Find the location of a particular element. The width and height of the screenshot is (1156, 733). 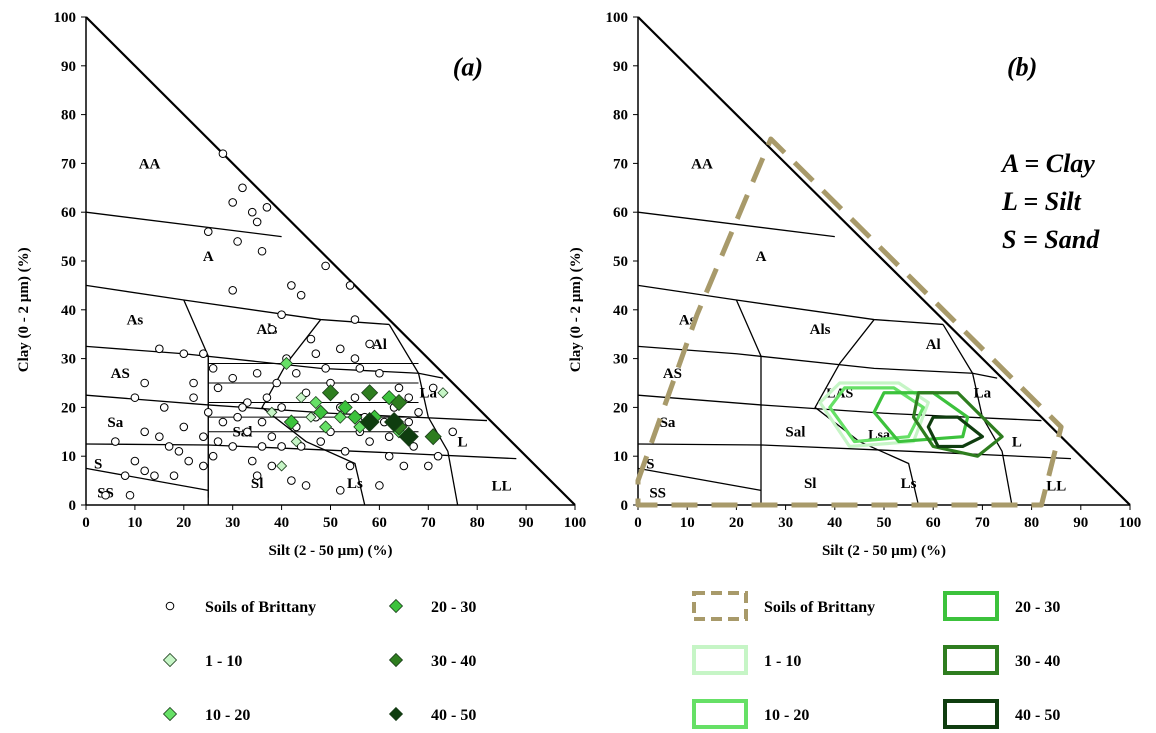

y-axis-label: Clay (0 - 2 µm) (%) is located at coordinates (576, 309).